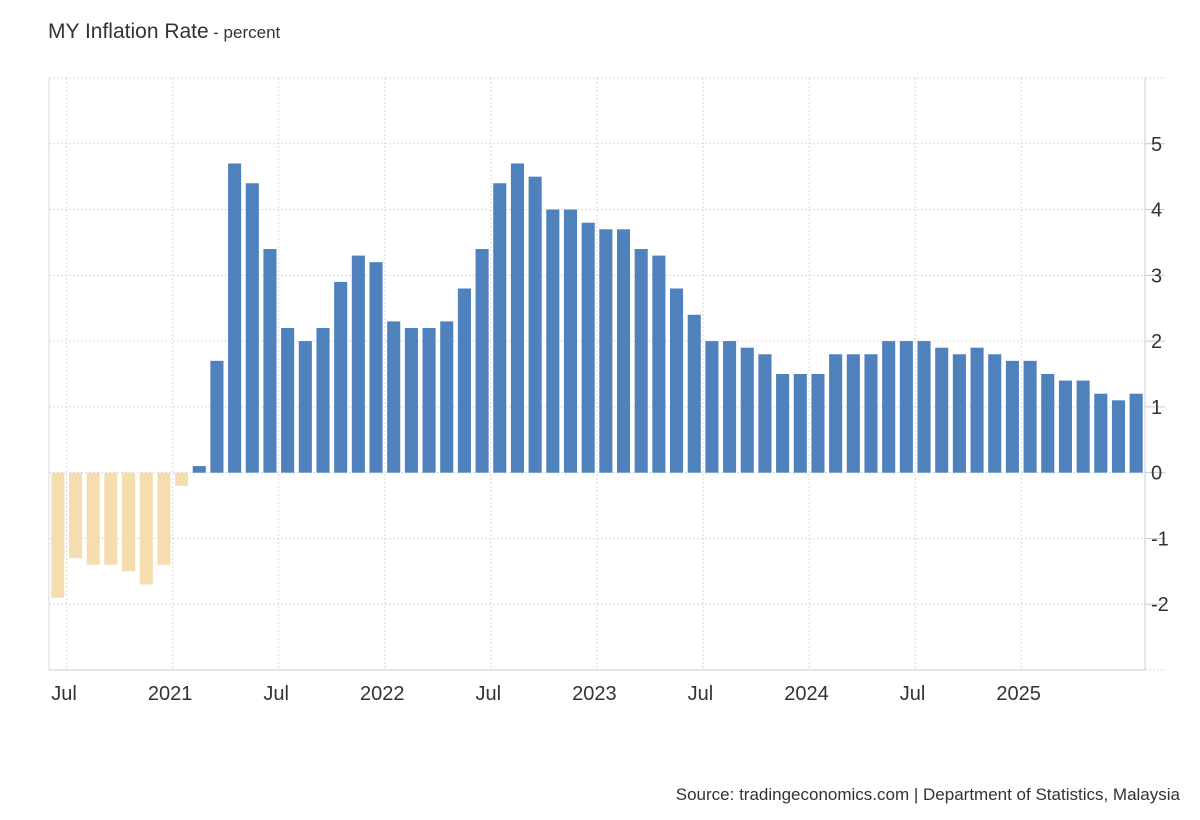  Describe the element at coordinates (128, 31) in the screenshot. I see `chart-title: MY Inflation Rate` at that location.